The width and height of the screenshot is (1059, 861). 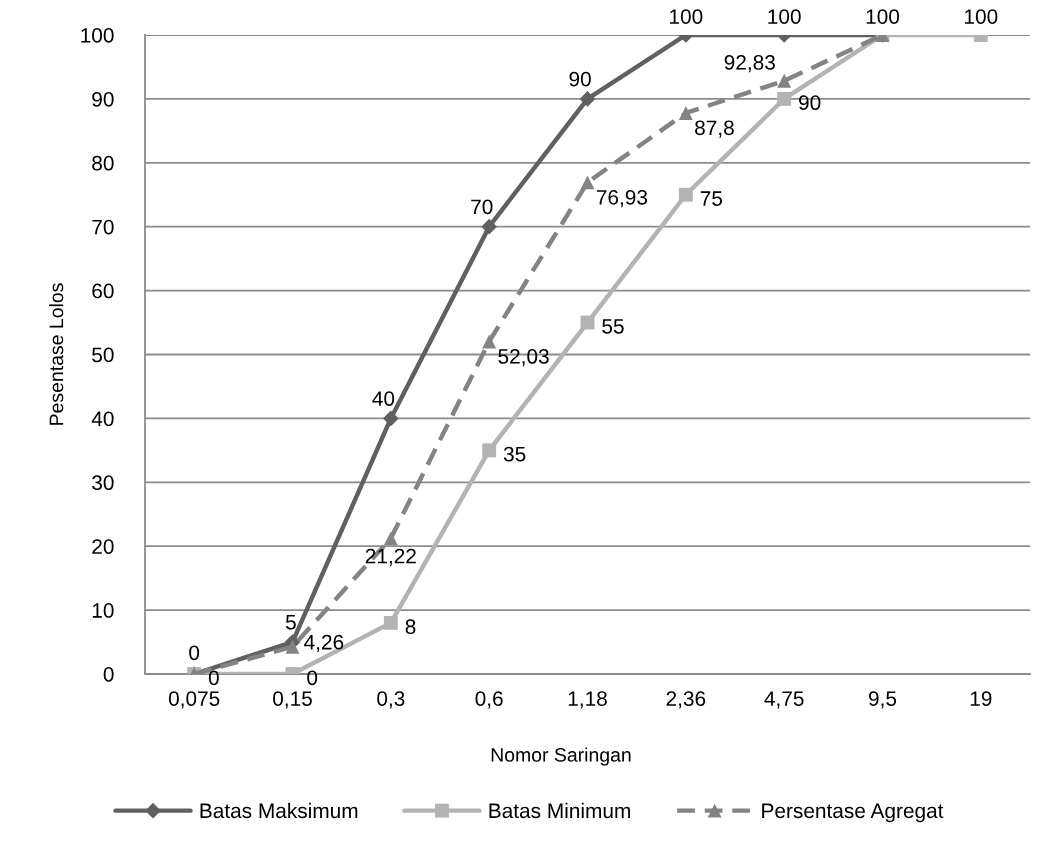 What do you see at coordinates (784, 700) in the screenshot?
I see `x-tick-label: 4,75` at bounding box center [784, 700].